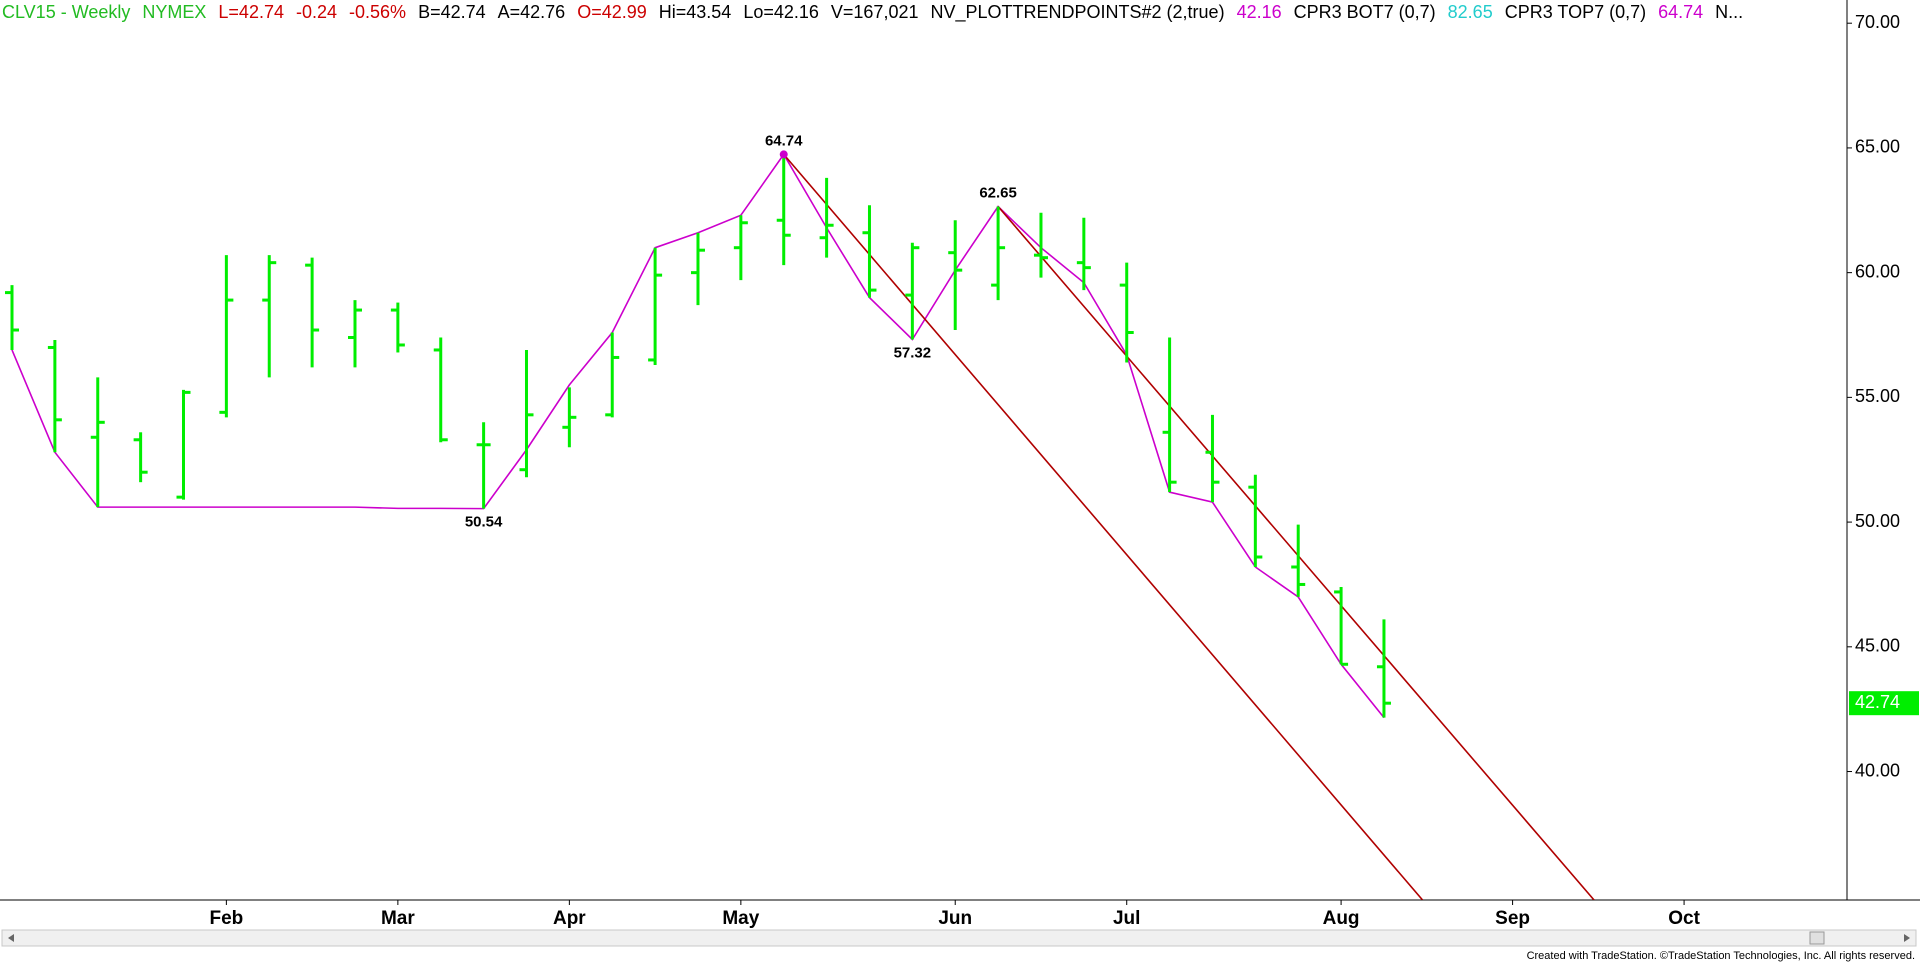 The height and width of the screenshot is (964, 1920). I want to click on y-tick-label: 45.00, so click(1877, 646).